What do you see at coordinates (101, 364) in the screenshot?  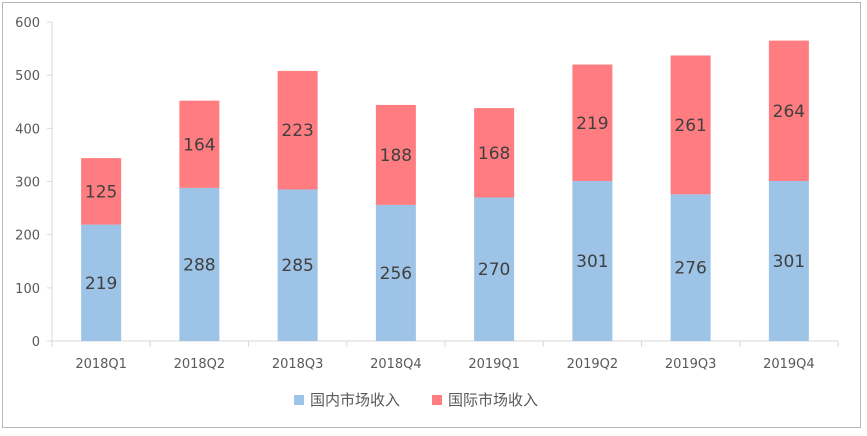 I see `x-tick-label: 2018Q1` at bounding box center [101, 364].